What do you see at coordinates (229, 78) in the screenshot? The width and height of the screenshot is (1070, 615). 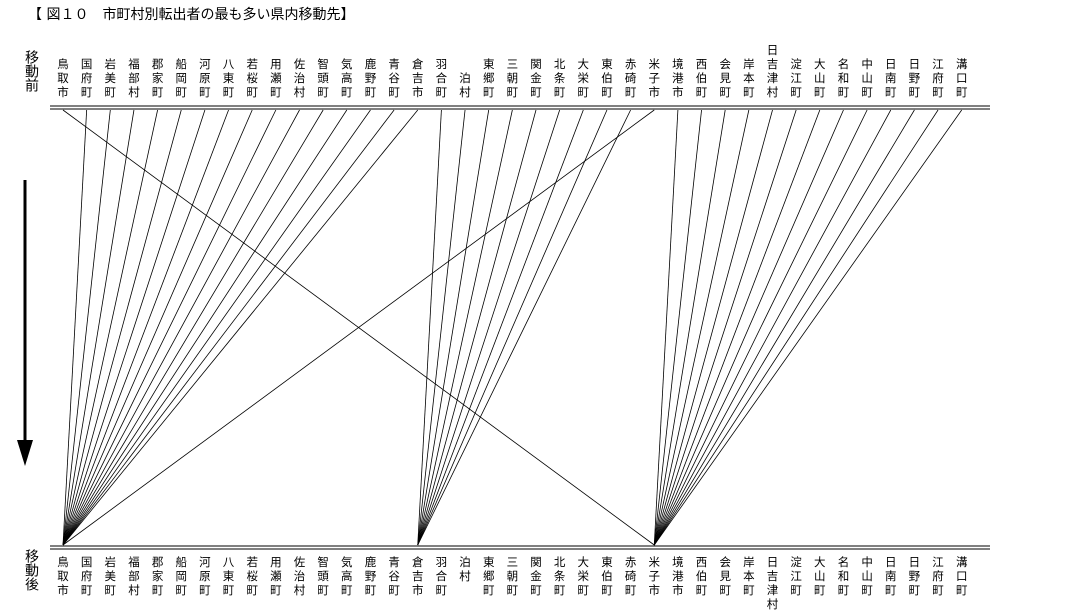 I see `municipality-label: 八東町` at bounding box center [229, 78].